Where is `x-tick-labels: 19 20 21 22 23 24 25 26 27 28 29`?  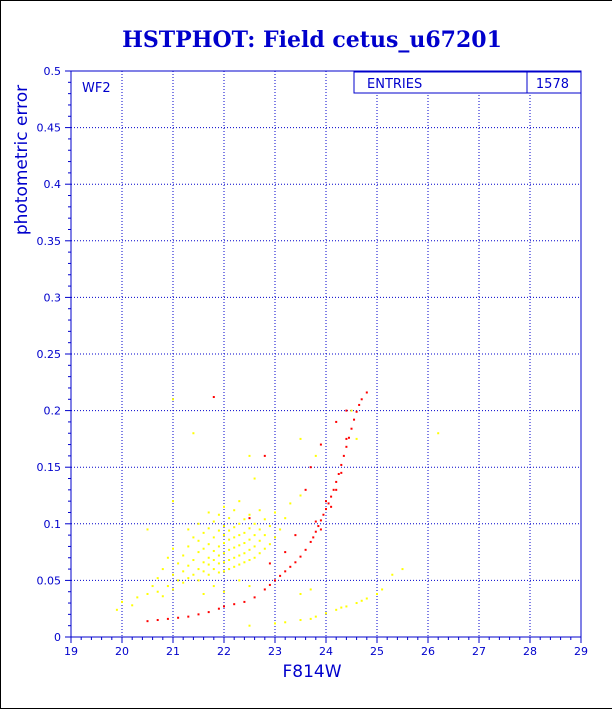
x-tick-labels: 19 20 21 22 23 24 25 26 27 28 29 is located at coordinates (326, 647).